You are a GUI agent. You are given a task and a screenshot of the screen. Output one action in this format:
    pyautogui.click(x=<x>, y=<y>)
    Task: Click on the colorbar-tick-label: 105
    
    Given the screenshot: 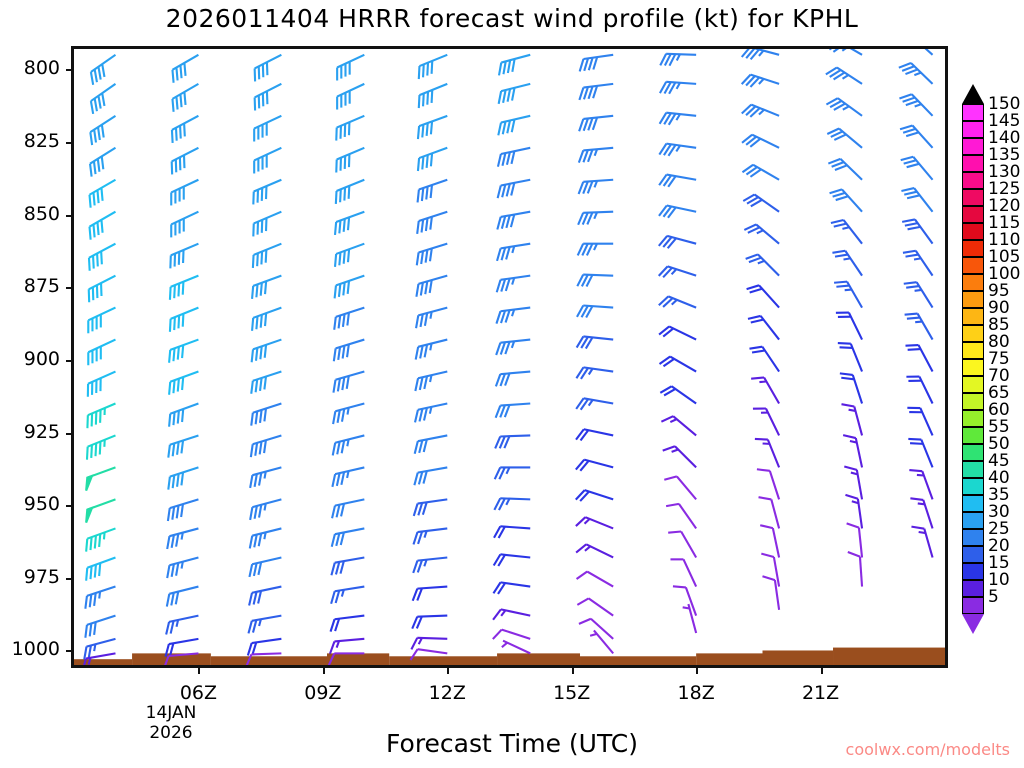 What is the action you would take?
    pyautogui.click(x=1004, y=257)
    